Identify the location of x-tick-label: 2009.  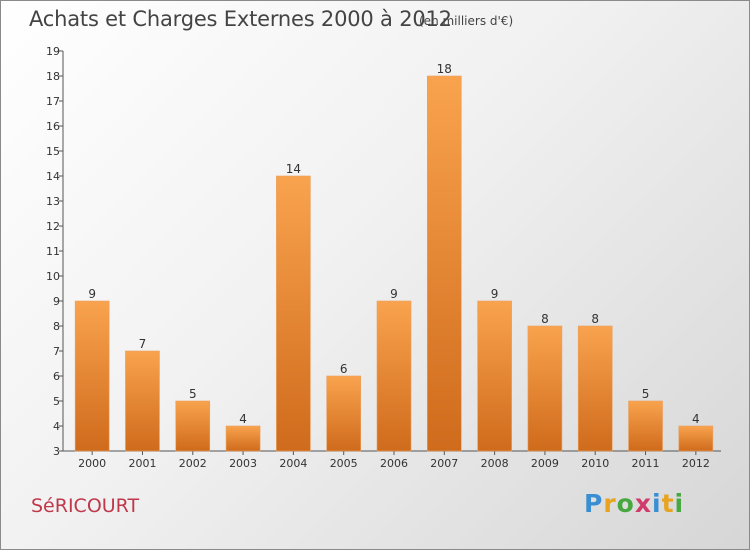
(545, 463).